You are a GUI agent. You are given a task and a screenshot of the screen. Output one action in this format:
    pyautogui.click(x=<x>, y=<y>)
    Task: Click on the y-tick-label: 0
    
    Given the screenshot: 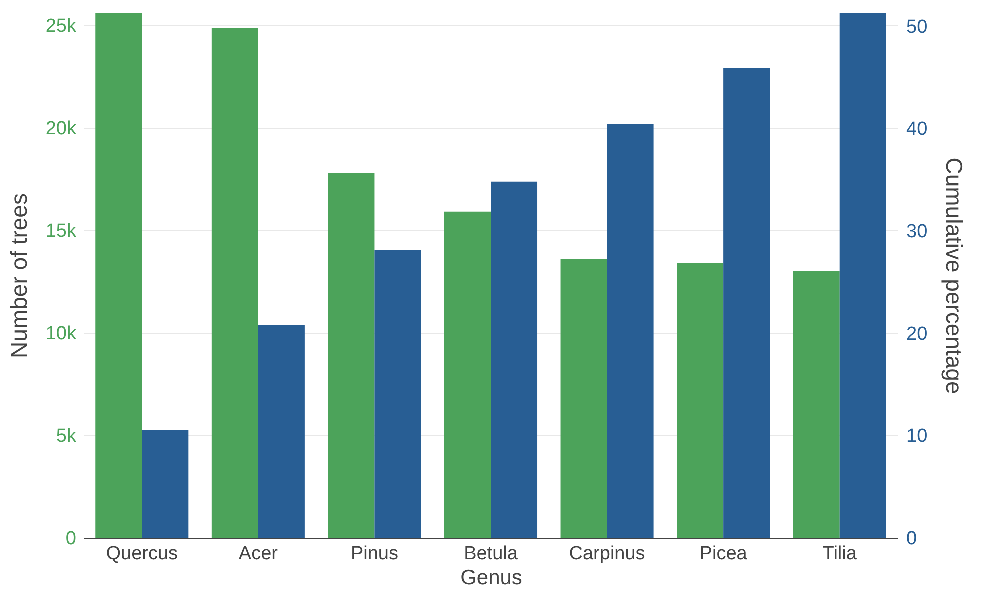 What is the action you would take?
    pyautogui.click(x=71, y=539)
    